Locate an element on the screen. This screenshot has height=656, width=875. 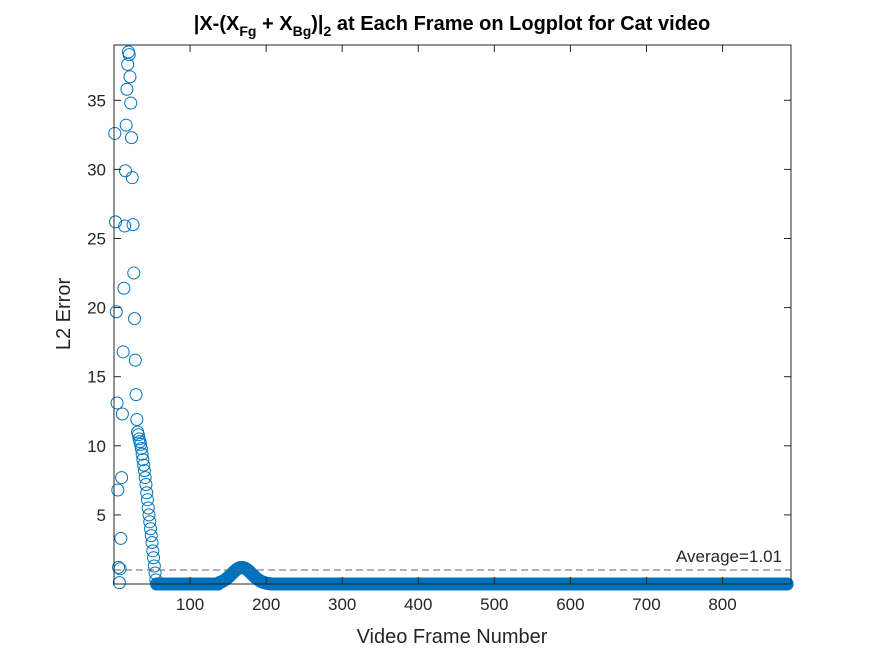
average-layer: Average=1.01 is located at coordinates (452, 559).